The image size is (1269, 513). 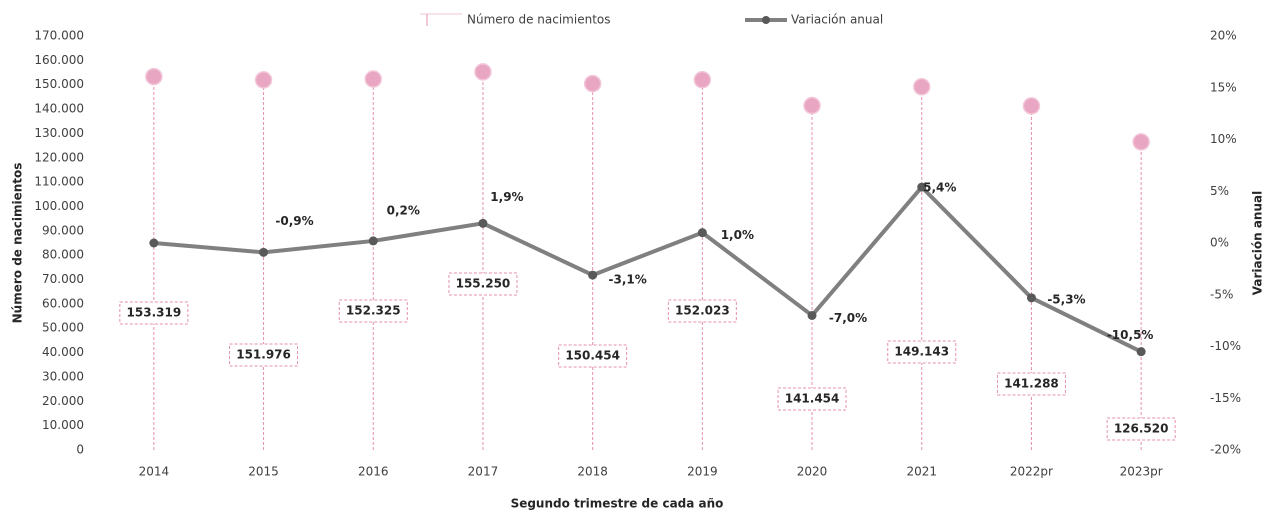 I want to click on y2-tick-label: -15%, so click(x=1225, y=398).